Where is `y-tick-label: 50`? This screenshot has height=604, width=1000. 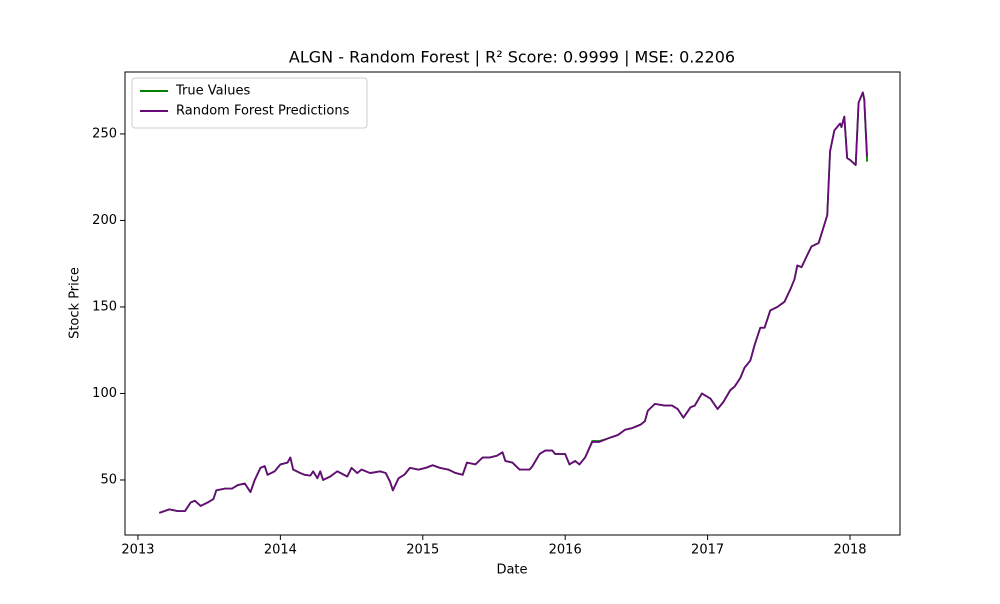 y-tick-label: 50 is located at coordinates (108, 479).